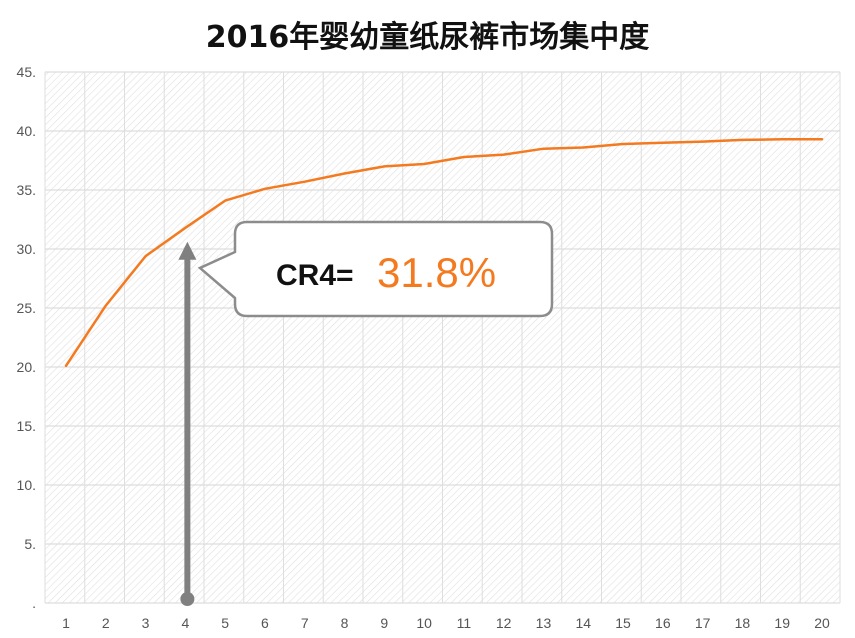 This screenshot has width=855, height=638. Describe the element at coordinates (26, 249) in the screenshot. I see `y-tick-label: 30.` at that location.